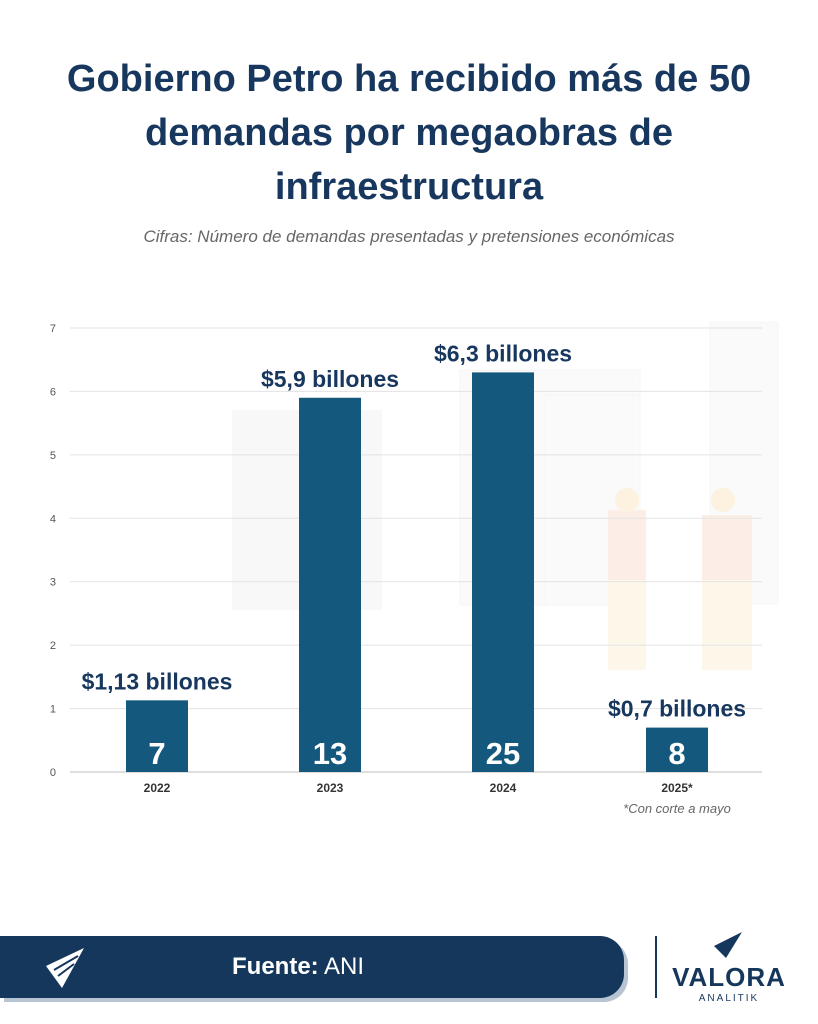 The height and width of the screenshot is (1024, 818). I want to click on y-tick-label: 3, so click(53, 583).